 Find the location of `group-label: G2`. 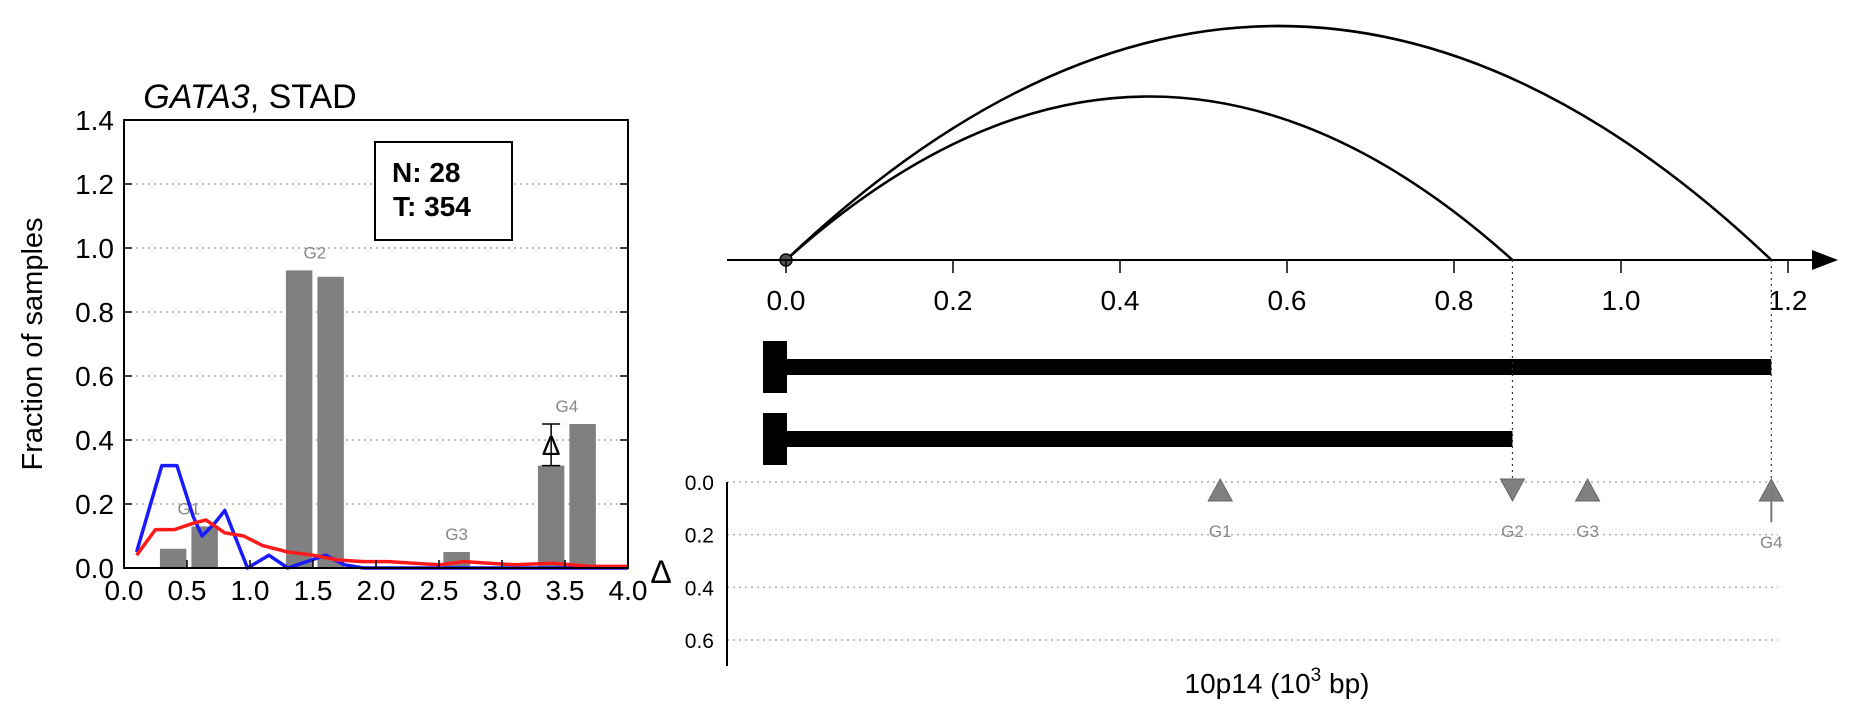

group-label: G2 is located at coordinates (315, 252).